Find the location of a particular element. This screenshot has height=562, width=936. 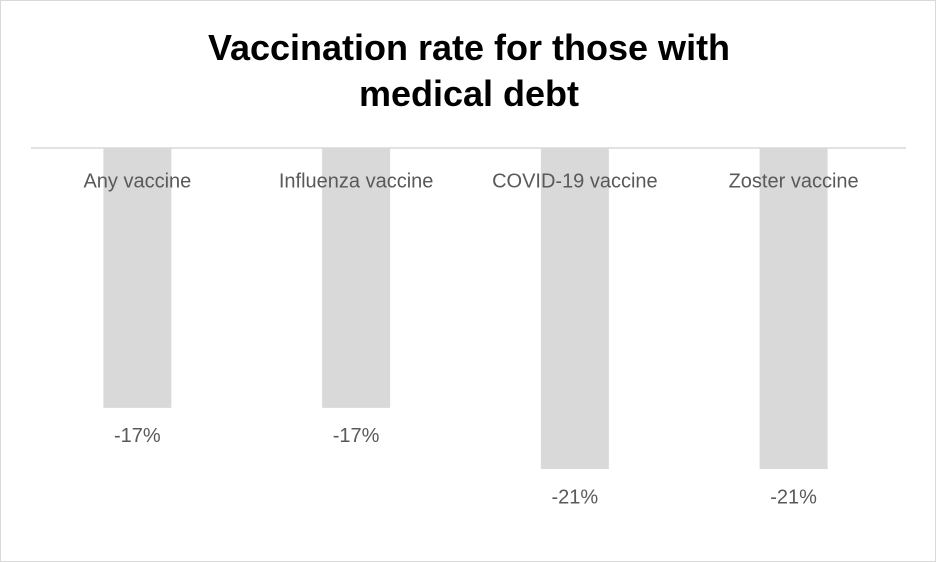

category-label: Influenza vaccine is located at coordinates (356, 181).